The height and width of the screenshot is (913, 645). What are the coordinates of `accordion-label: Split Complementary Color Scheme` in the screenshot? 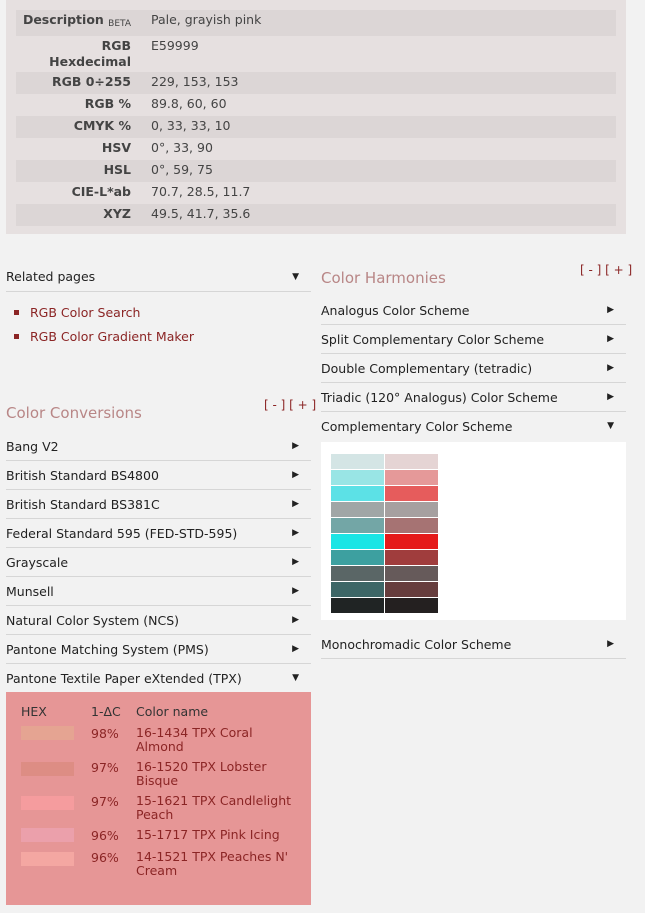 It's located at (433, 339).